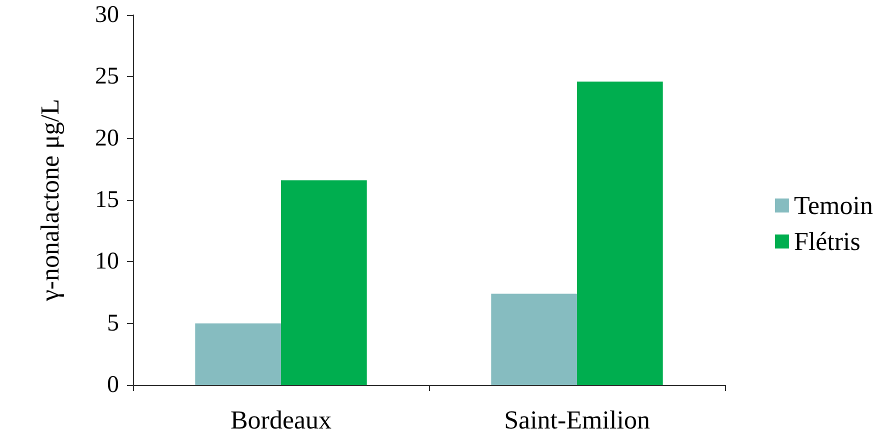  What do you see at coordinates (107, 200) in the screenshot?
I see `y-tick-label: 15` at bounding box center [107, 200].